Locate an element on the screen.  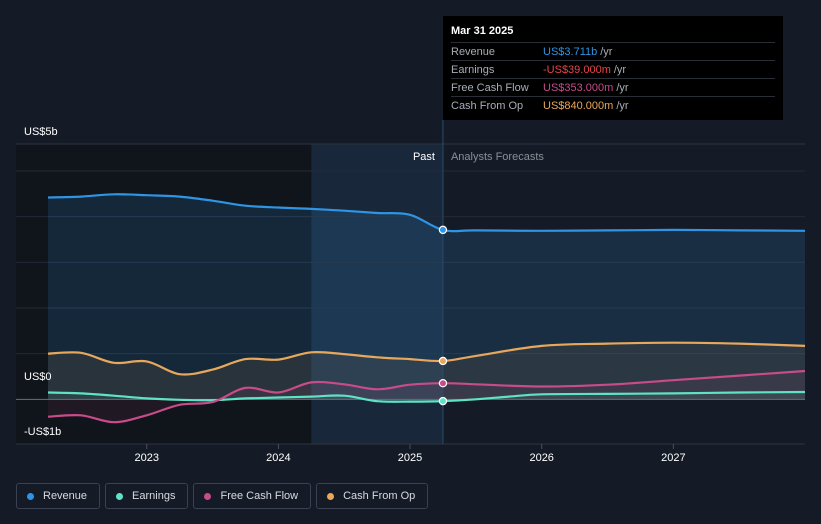
free-cash-flow-marker is located at coordinates (443, 383).